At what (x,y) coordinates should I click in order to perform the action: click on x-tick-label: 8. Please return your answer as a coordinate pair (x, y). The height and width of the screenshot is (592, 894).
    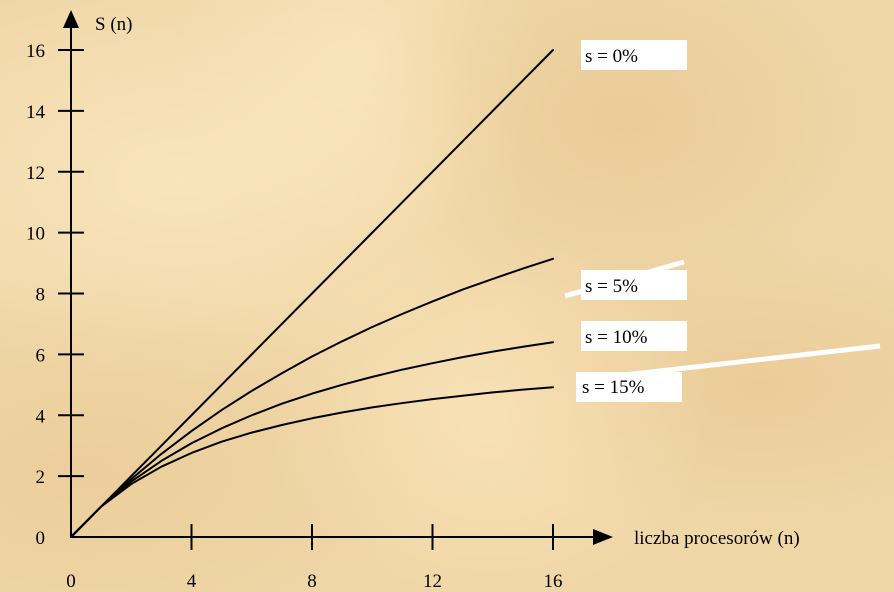
    Looking at the image, I should click on (312, 581).